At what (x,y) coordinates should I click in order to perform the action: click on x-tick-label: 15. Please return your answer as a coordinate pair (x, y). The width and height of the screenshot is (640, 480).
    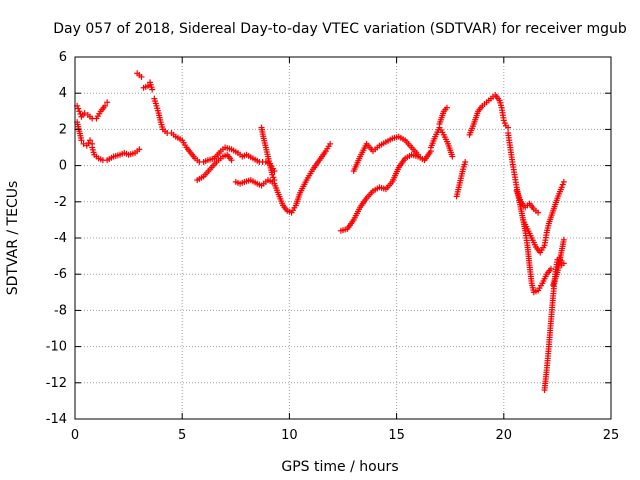
    Looking at the image, I should click on (396, 435).